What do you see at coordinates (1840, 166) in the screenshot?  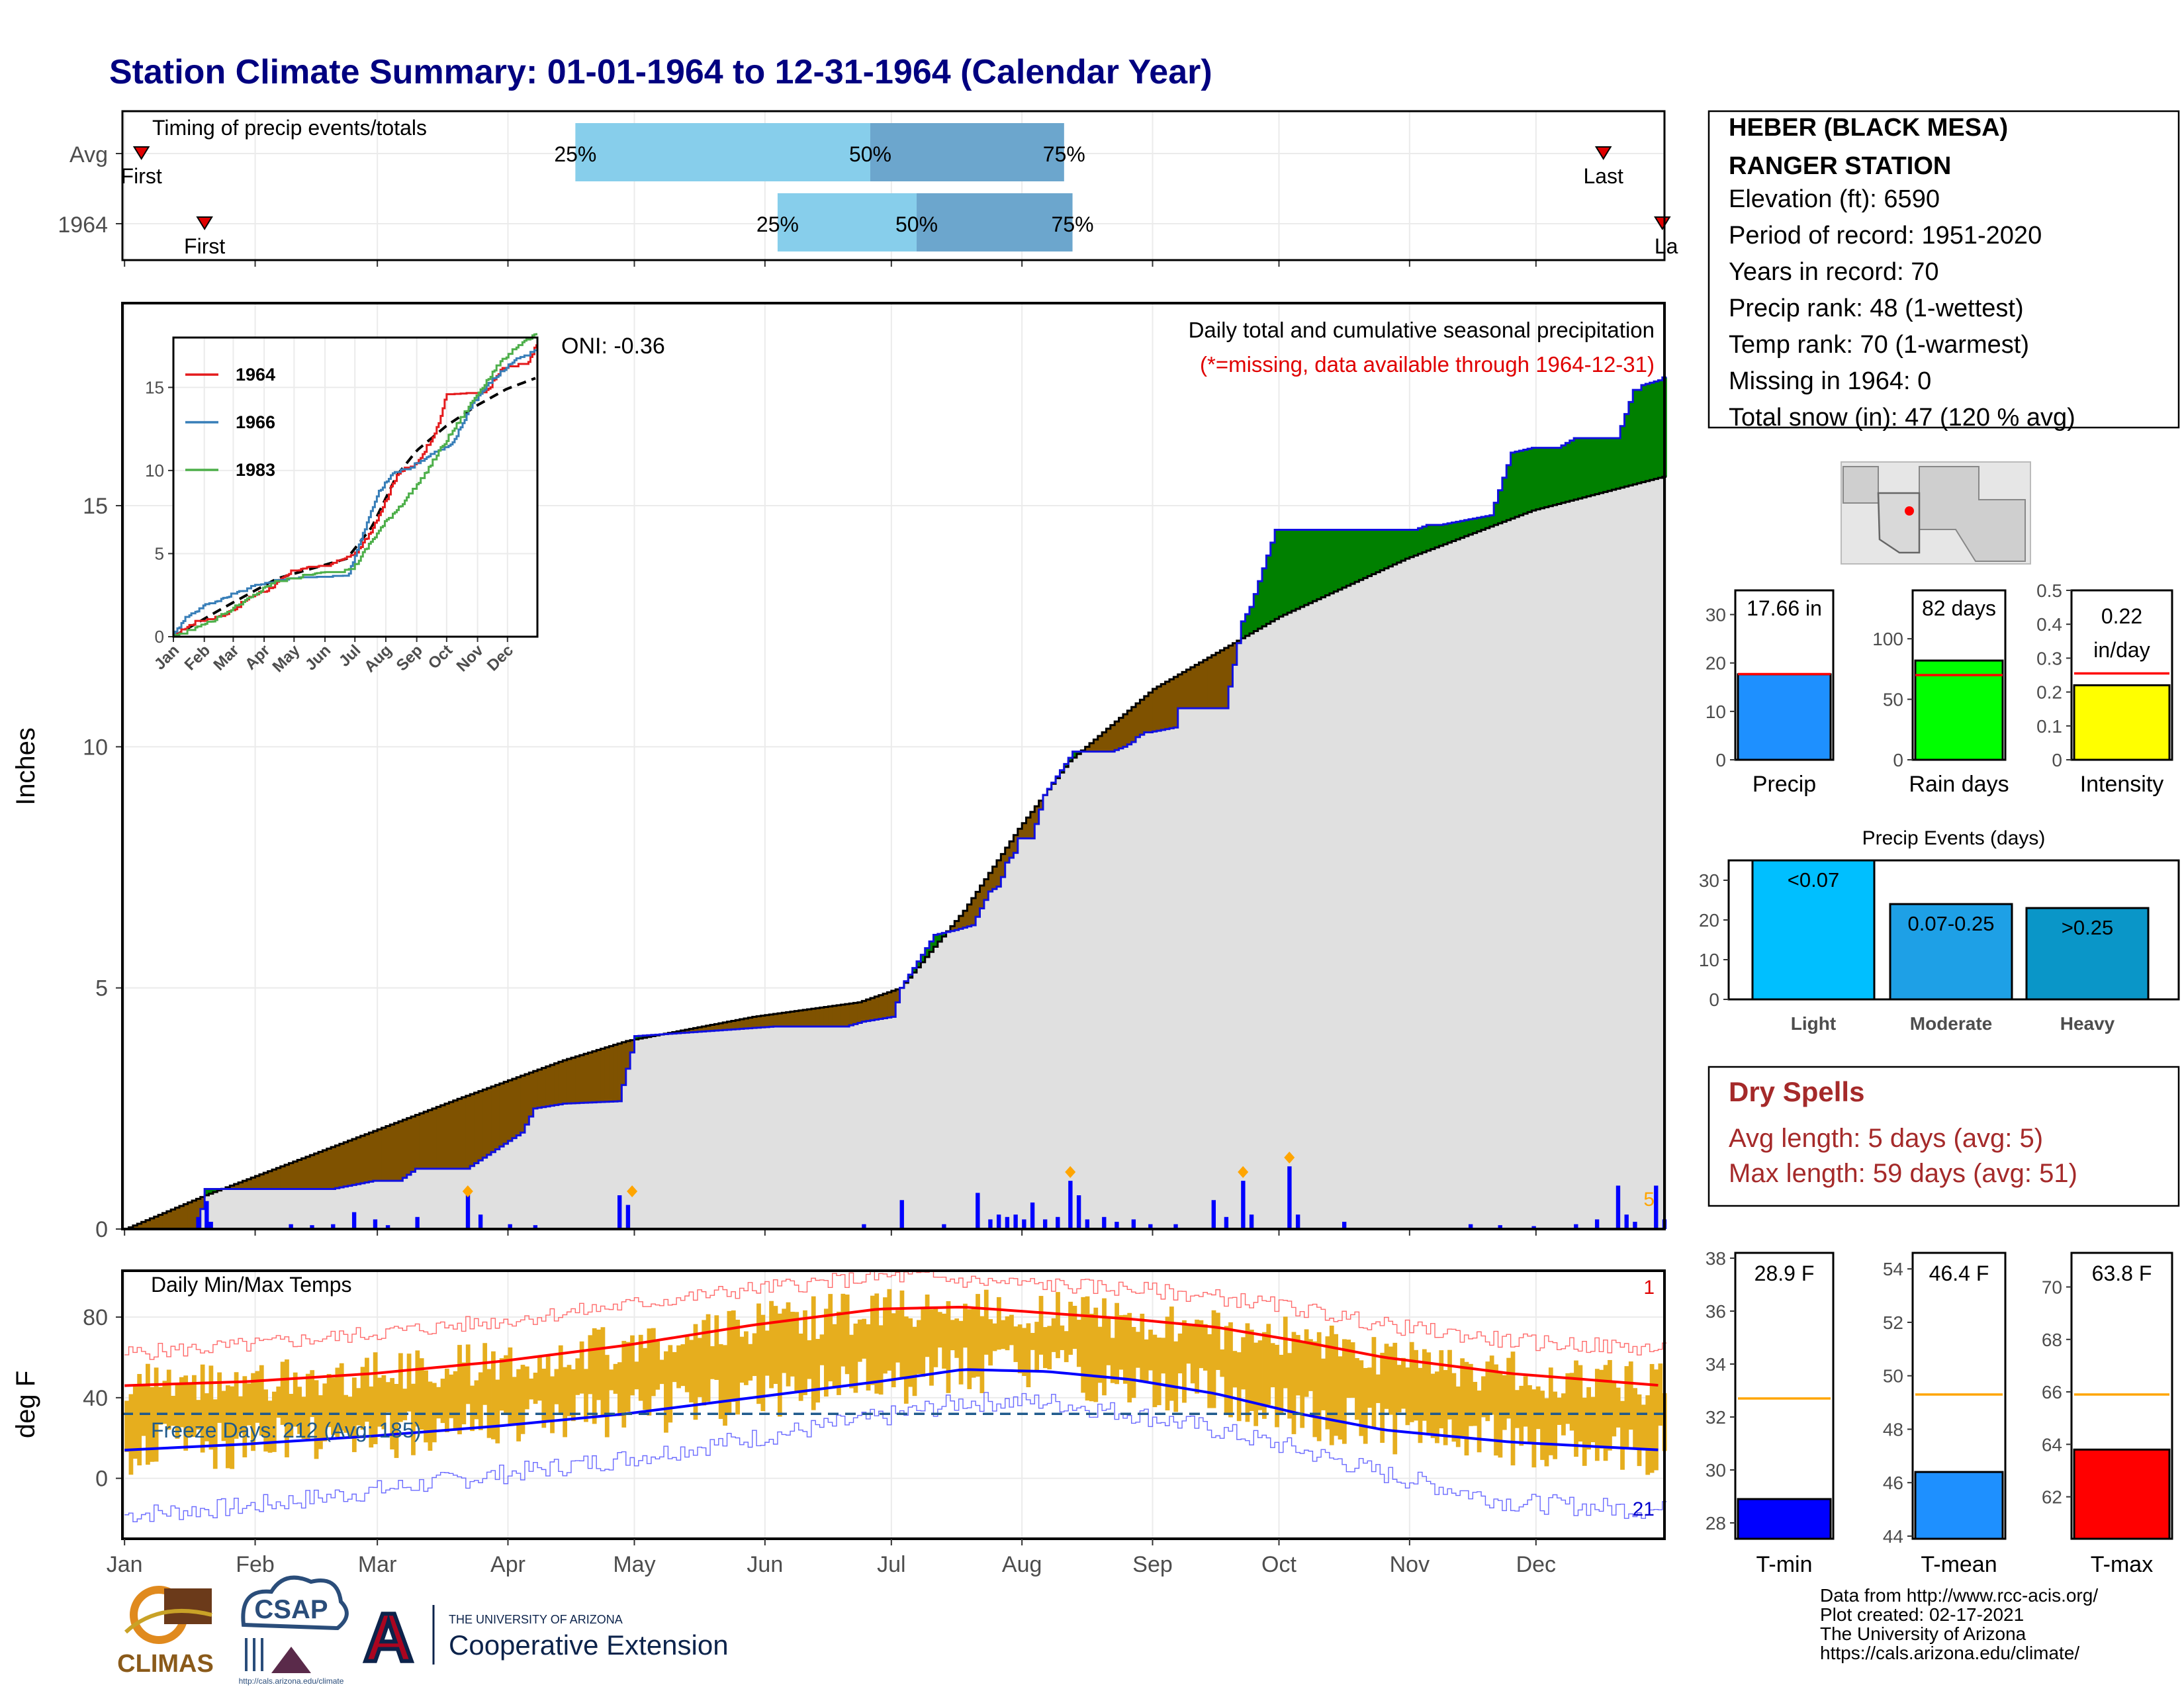 I see `station-name-line2: RANGER STATION` at bounding box center [1840, 166].